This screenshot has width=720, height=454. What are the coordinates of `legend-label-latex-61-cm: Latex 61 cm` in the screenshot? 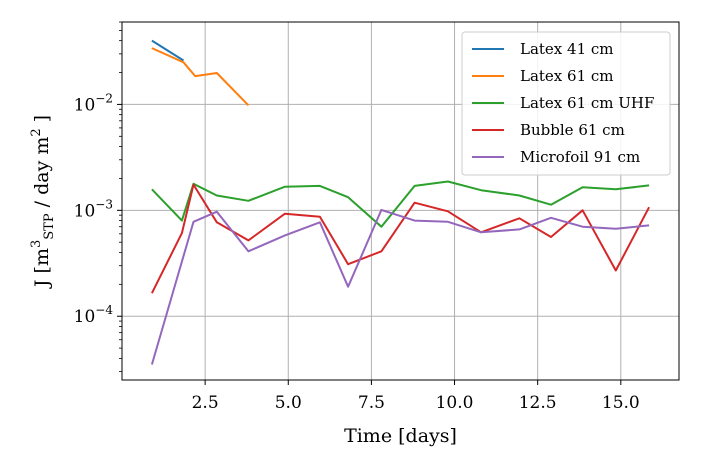 It's located at (567, 76).